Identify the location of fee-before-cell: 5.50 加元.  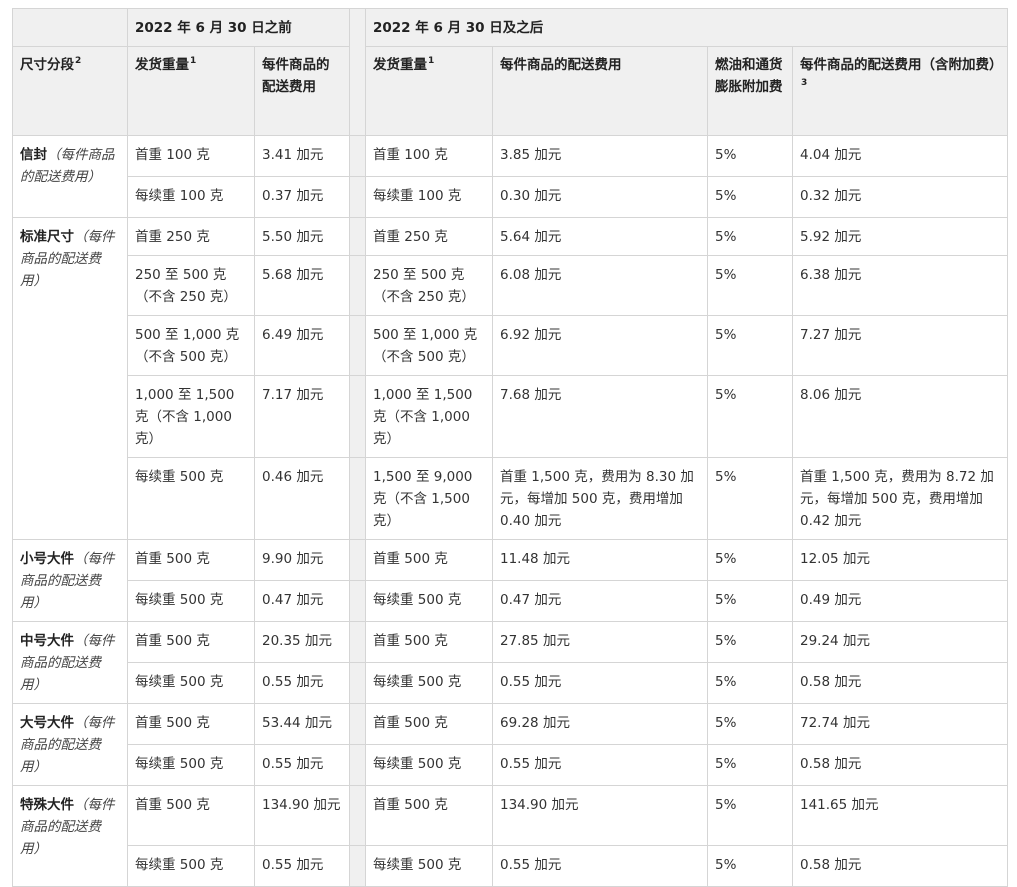
(302, 236).